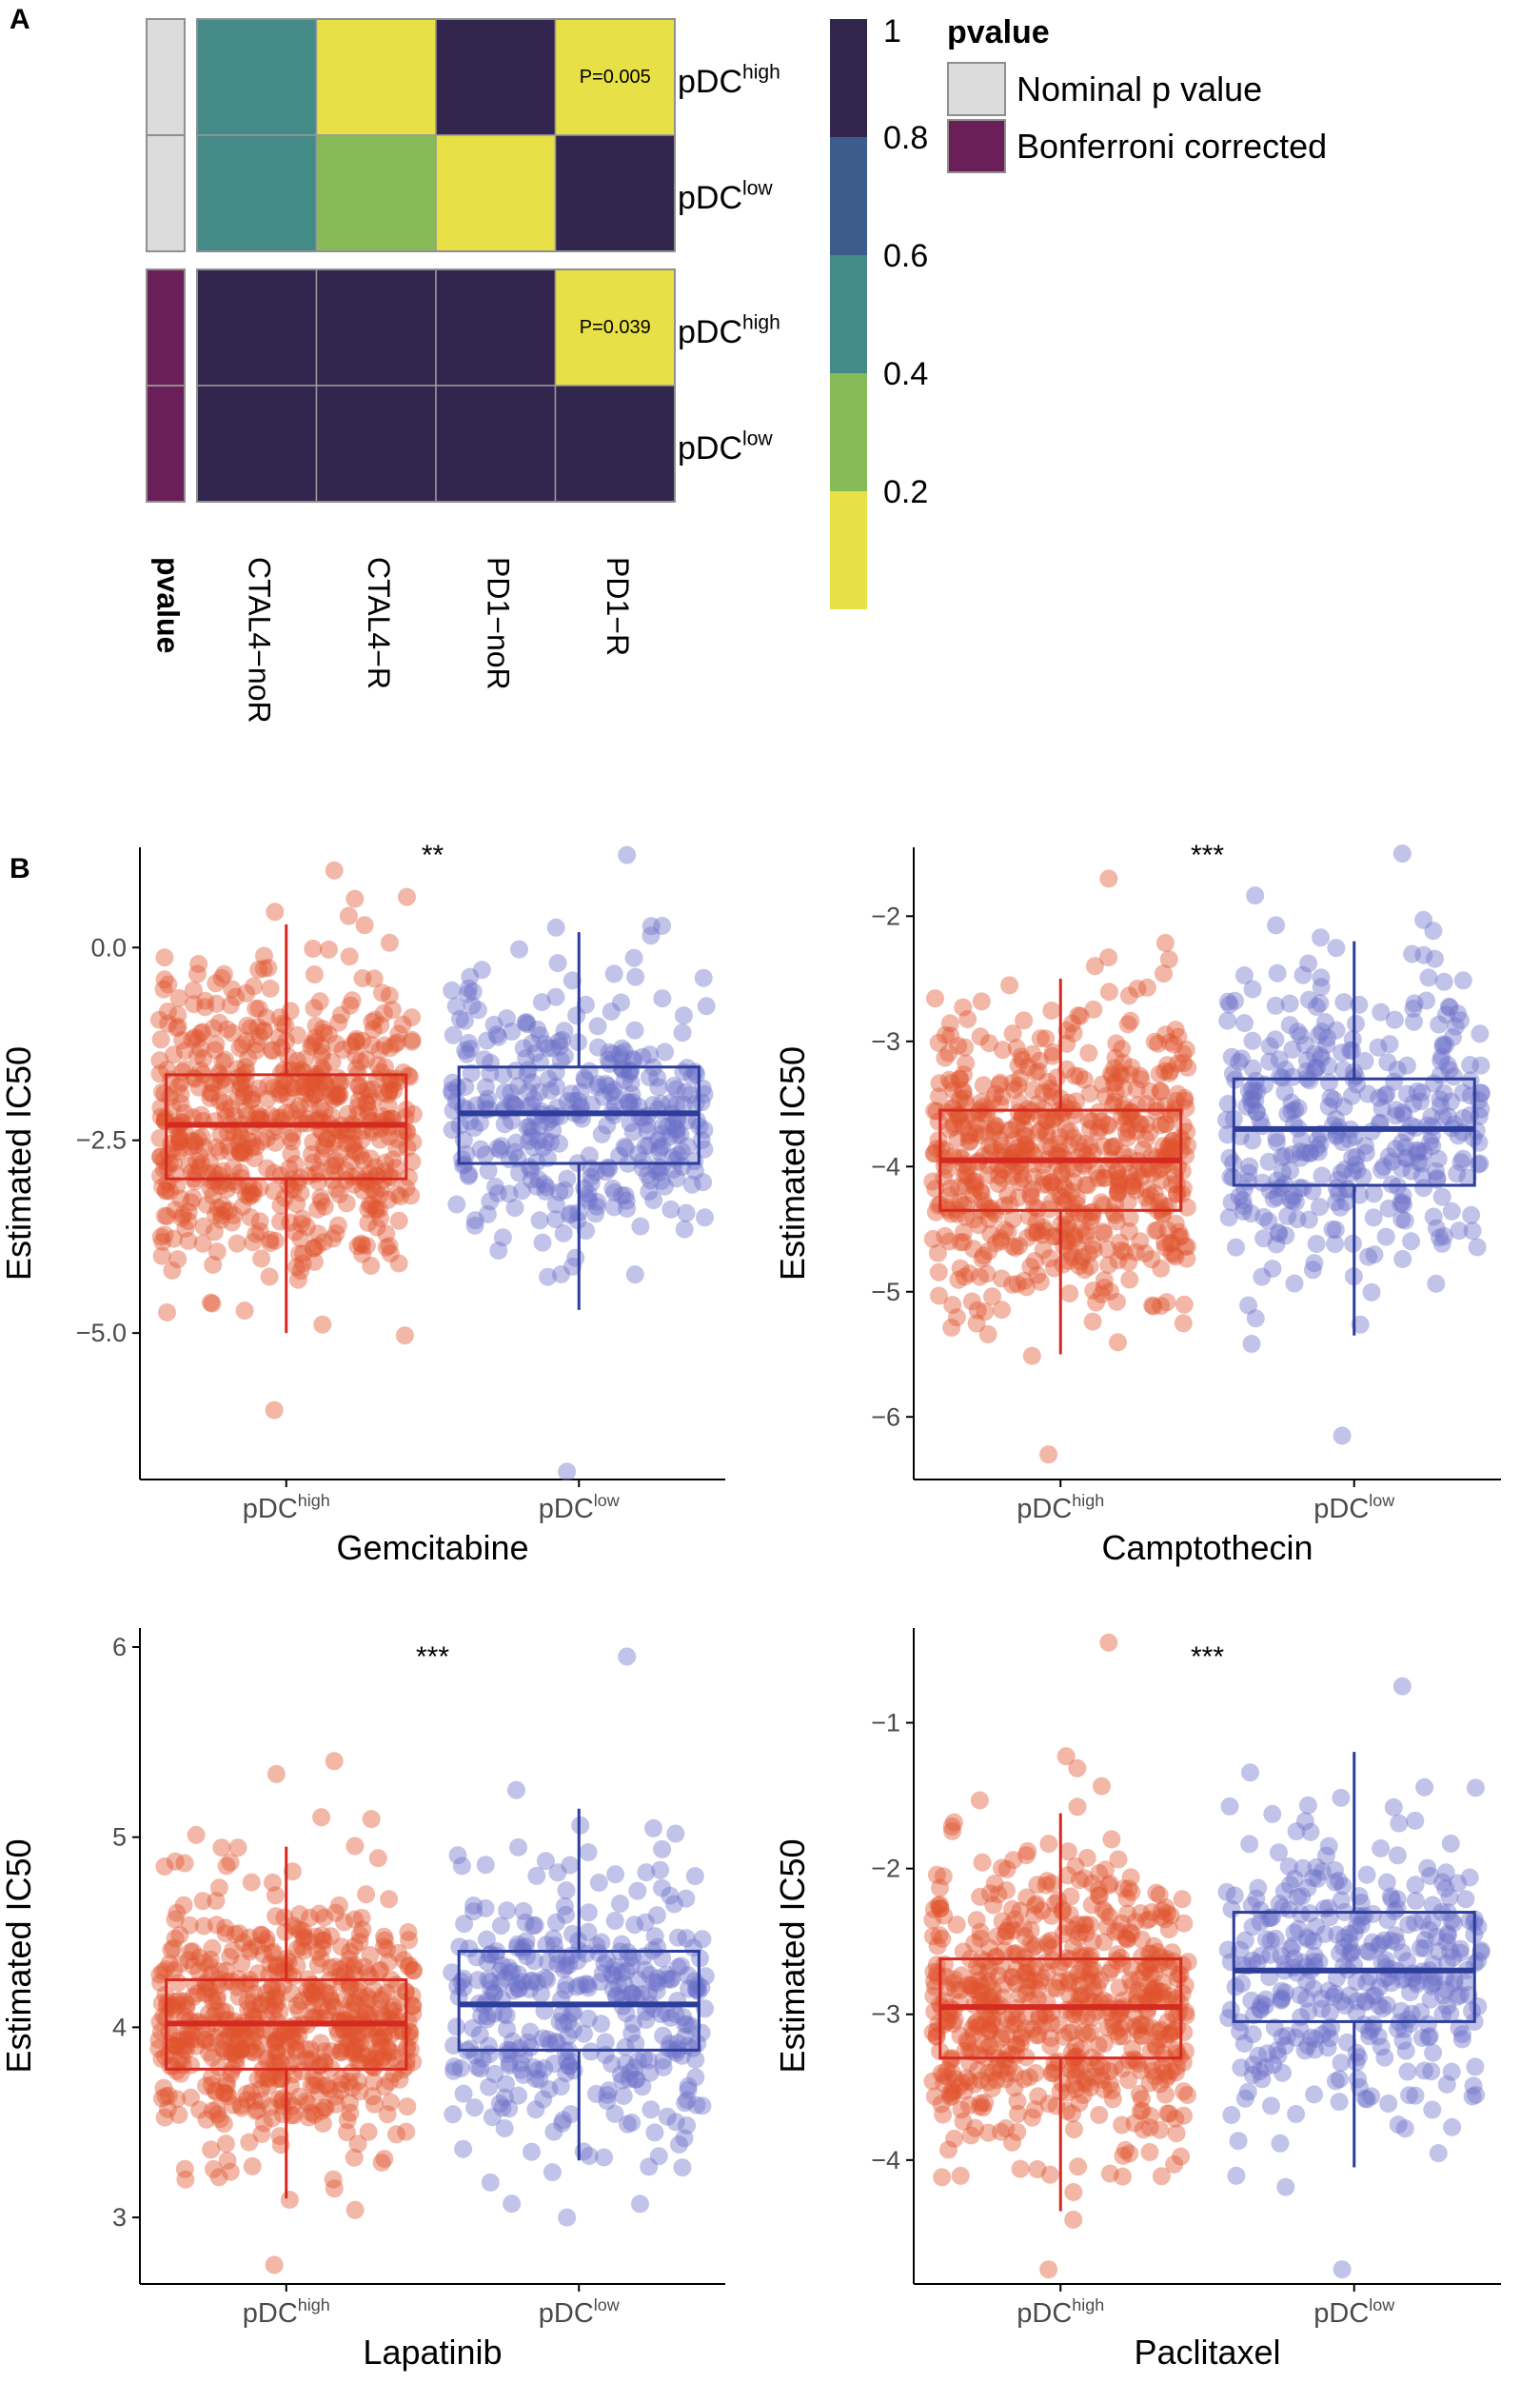 The height and width of the screenshot is (2383, 1540). What do you see at coordinates (618, 607) in the screenshot?
I see `column-label: PD1−R` at bounding box center [618, 607].